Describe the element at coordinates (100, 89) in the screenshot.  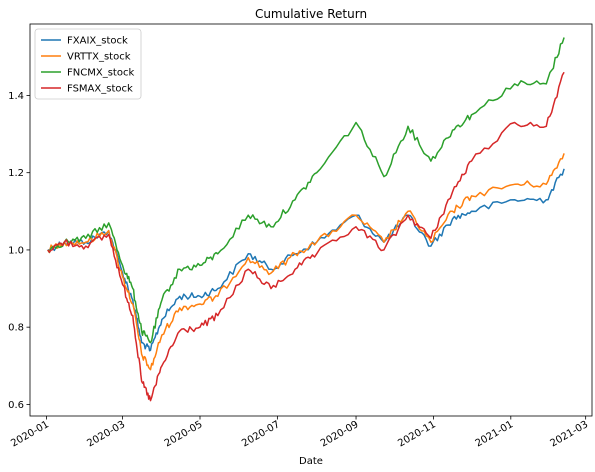
I see `legend-label: FSMAX_stock` at that location.